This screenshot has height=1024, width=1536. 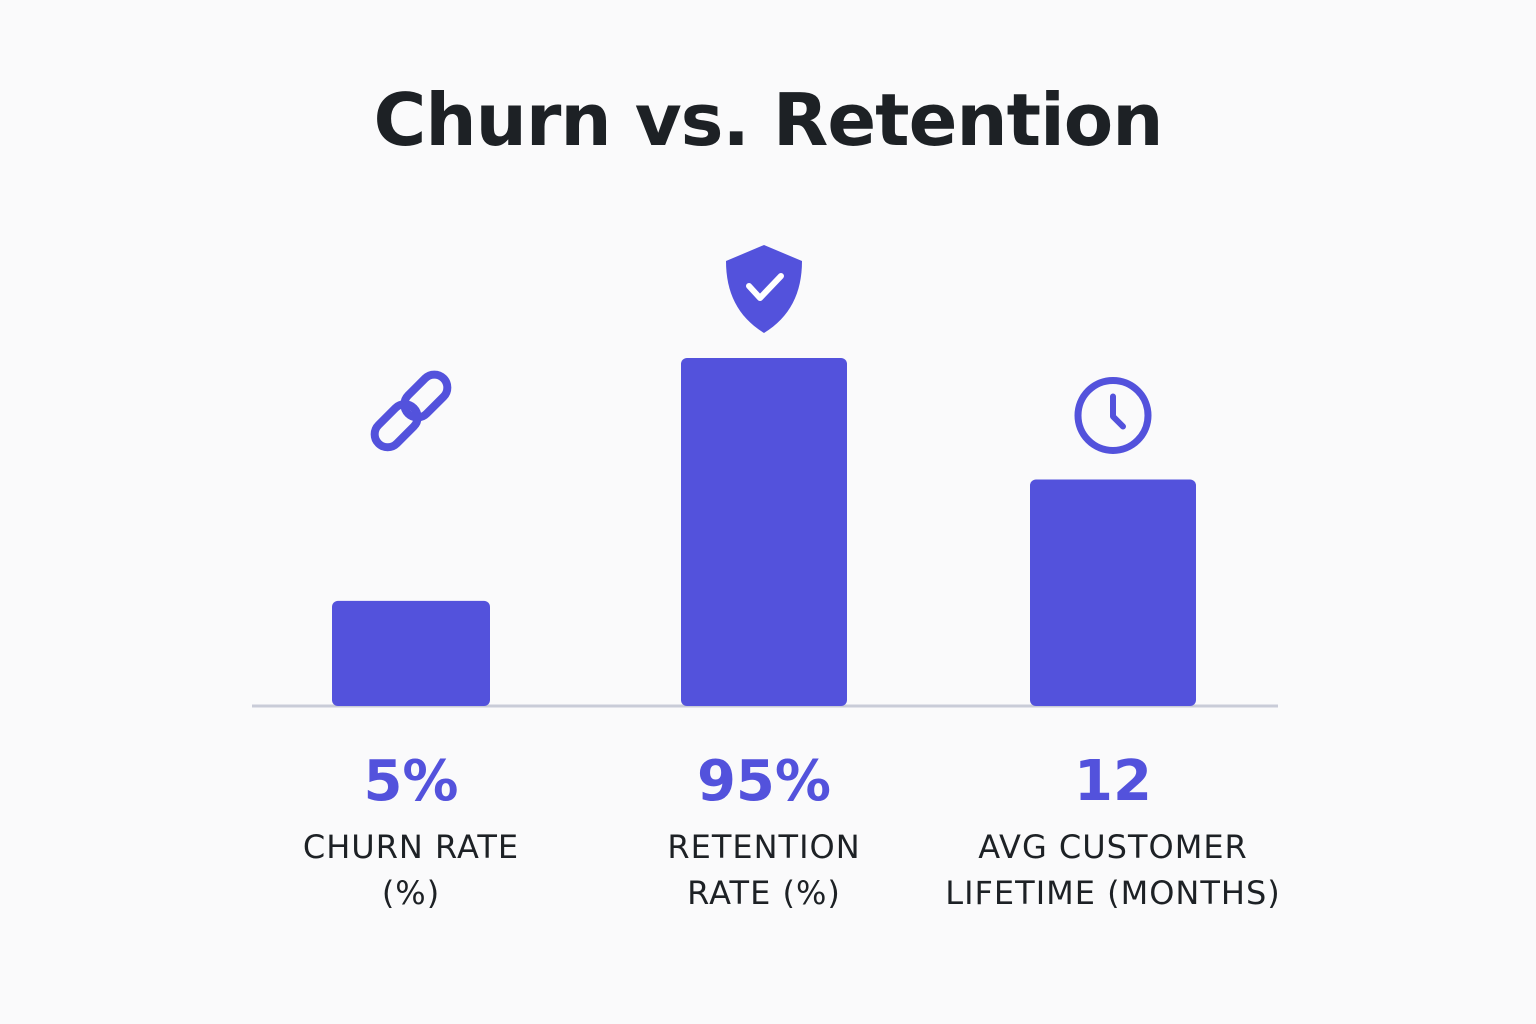 I want to click on icons-group, so click(x=761, y=349).